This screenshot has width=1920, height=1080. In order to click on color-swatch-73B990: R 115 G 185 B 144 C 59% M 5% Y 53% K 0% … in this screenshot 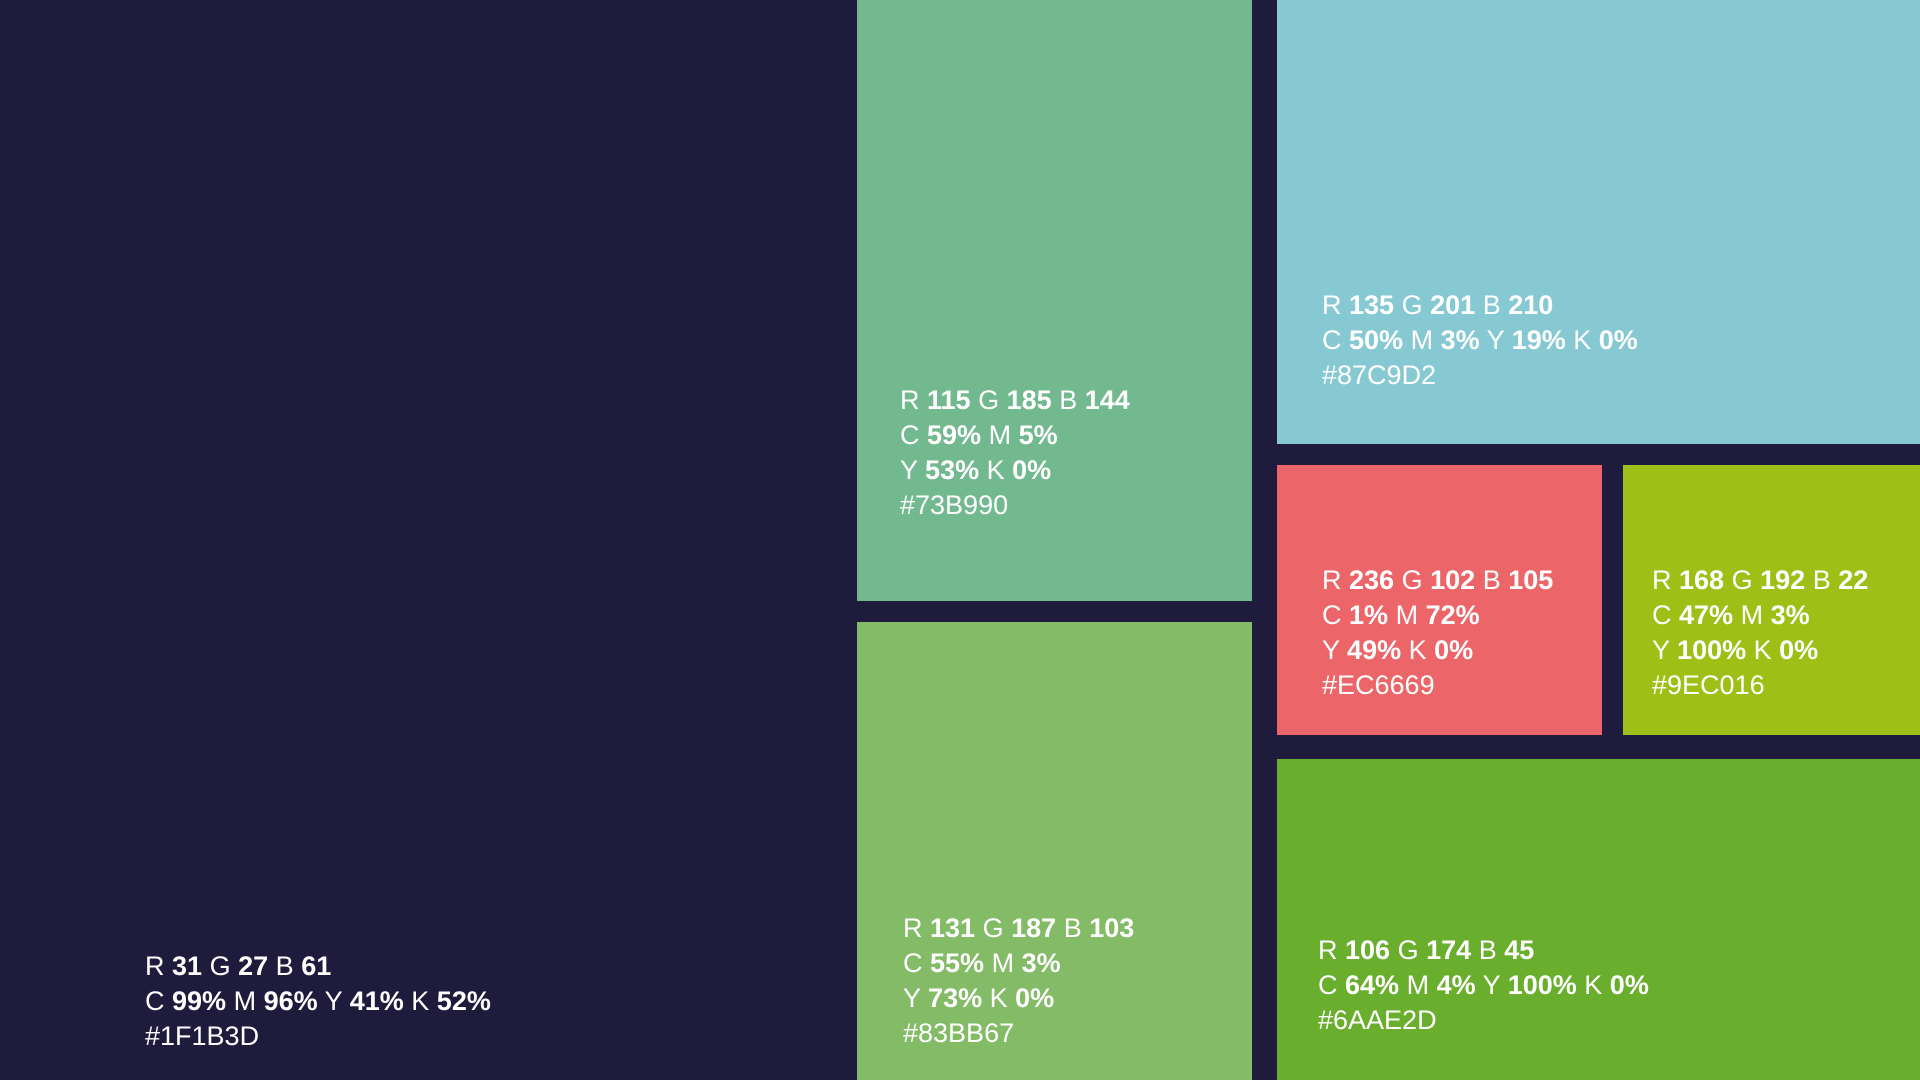, I will do `click(1054, 300)`.